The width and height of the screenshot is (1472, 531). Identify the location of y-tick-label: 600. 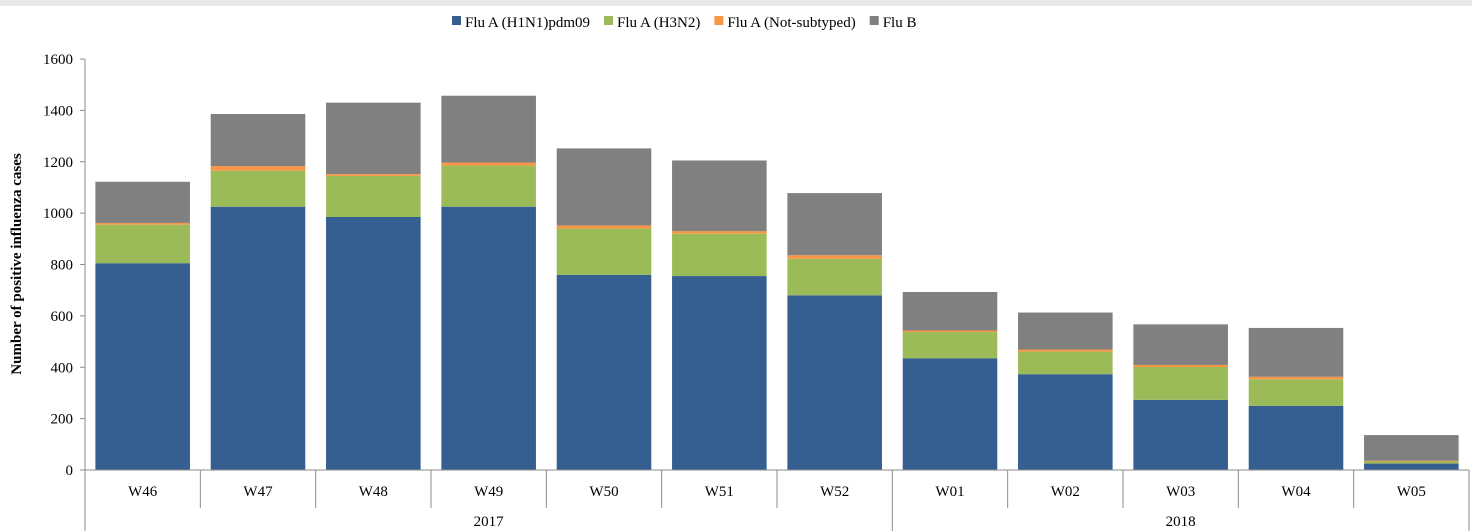
(62, 317).